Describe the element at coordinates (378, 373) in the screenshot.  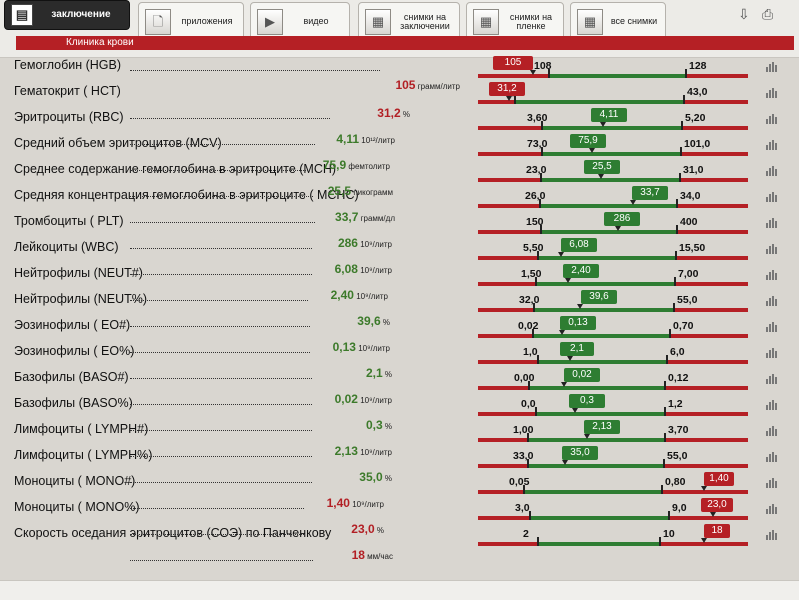
I see `test-value: 2,1 %` at that location.